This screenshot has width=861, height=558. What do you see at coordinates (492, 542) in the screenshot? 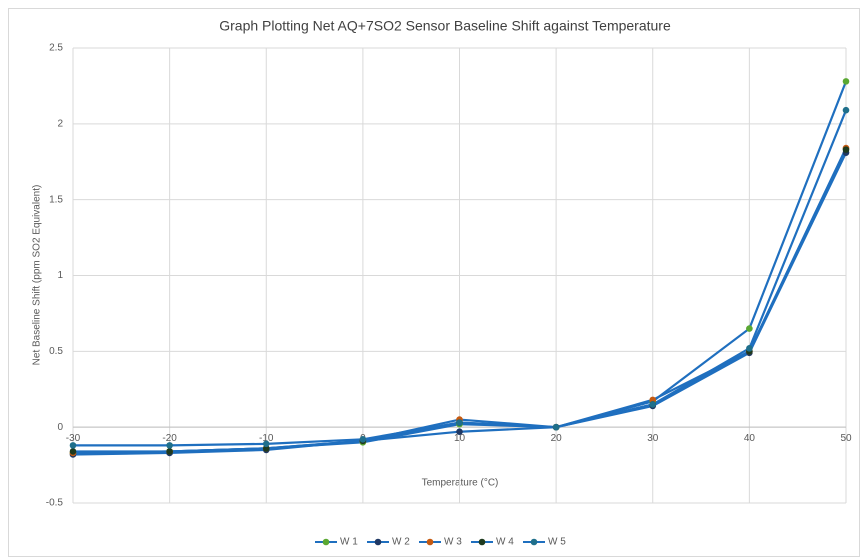
I see `legend-item: W 4` at bounding box center [492, 542].